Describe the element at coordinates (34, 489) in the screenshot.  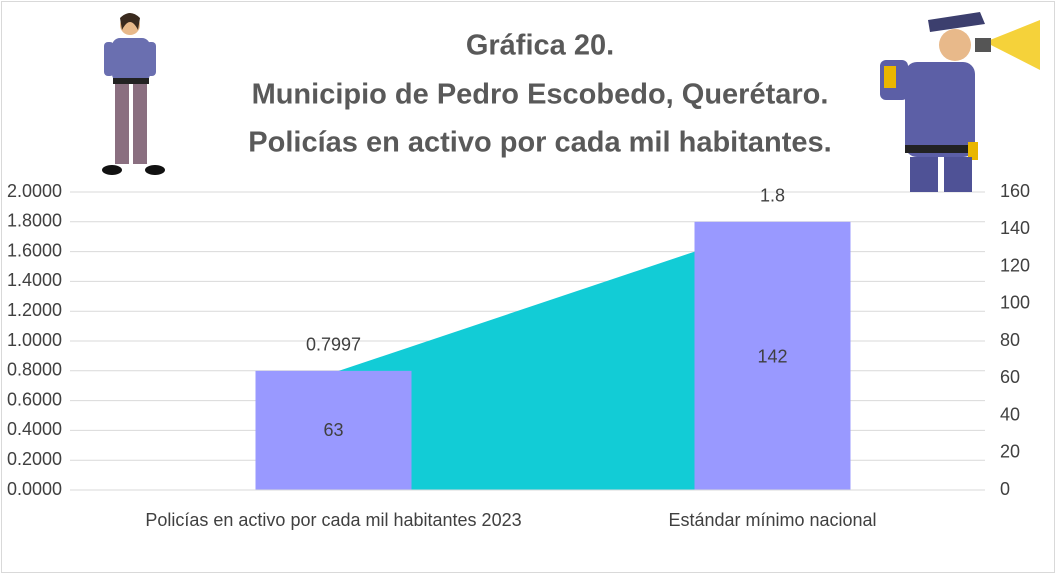
I see `y-tick-label: 0.0000` at that location.